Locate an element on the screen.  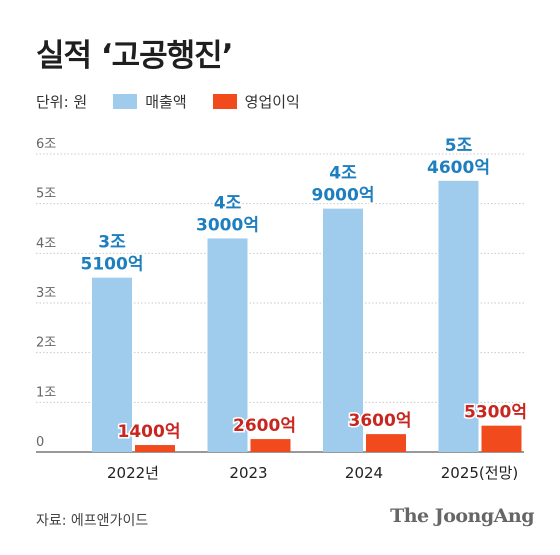
legend: 단위: 원 매출액 영업이익 is located at coordinates (181, 101).